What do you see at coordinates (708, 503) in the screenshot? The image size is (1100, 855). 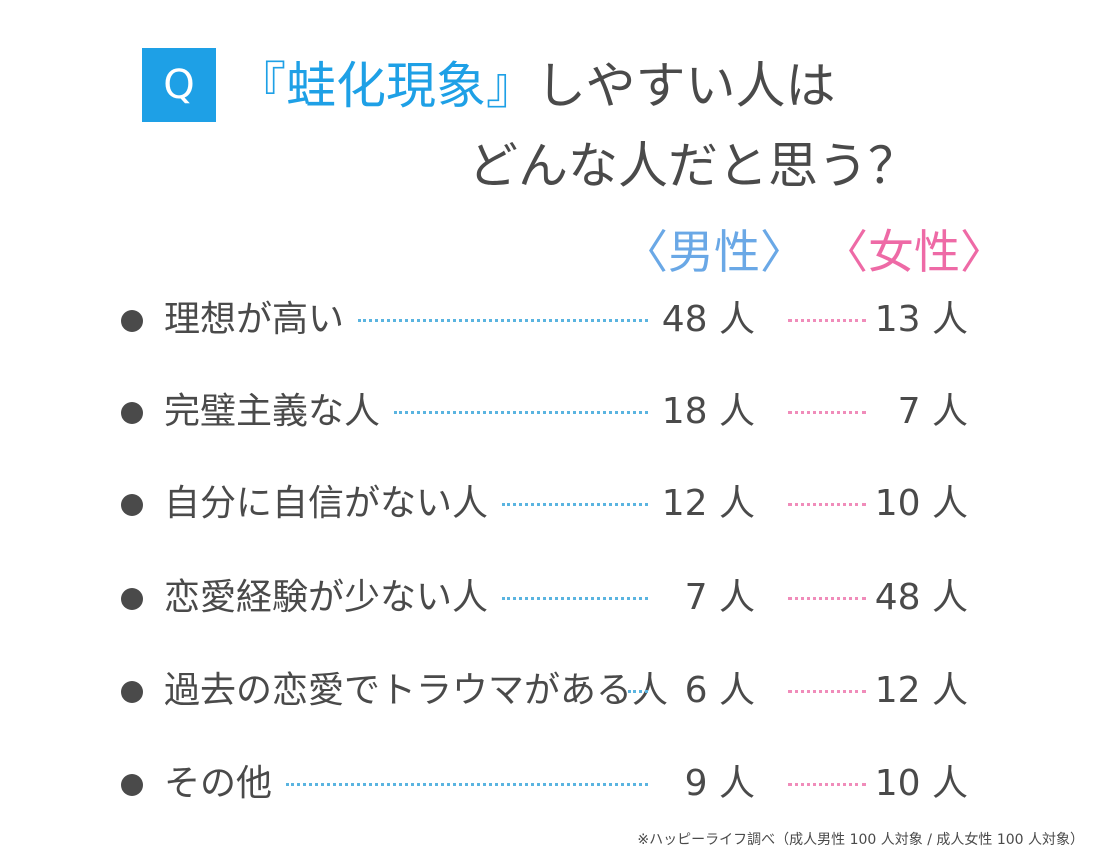 I see `male-value: 12 人` at bounding box center [708, 503].